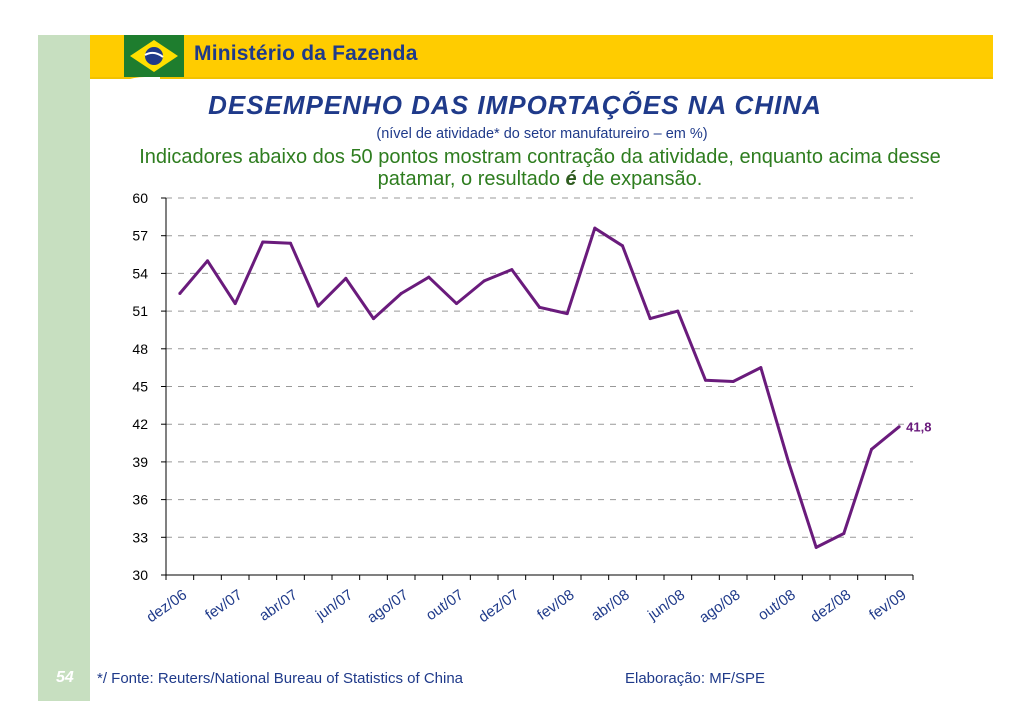 This screenshot has height=728, width=1030. What do you see at coordinates (166, 606) in the screenshot?
I see `x-tick-label: dez/06` at bounding box center [166, 606].